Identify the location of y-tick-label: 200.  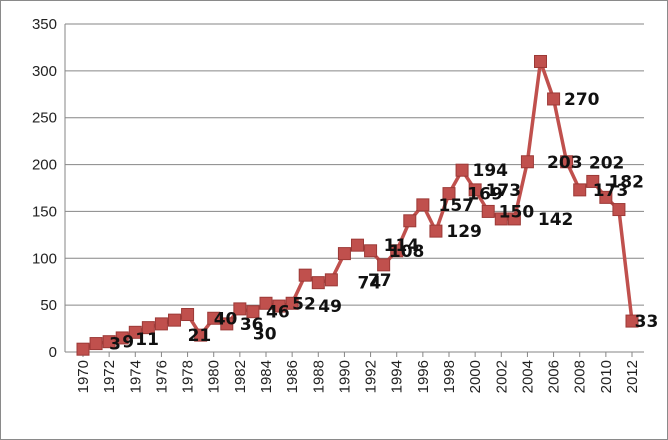
(44, 165).